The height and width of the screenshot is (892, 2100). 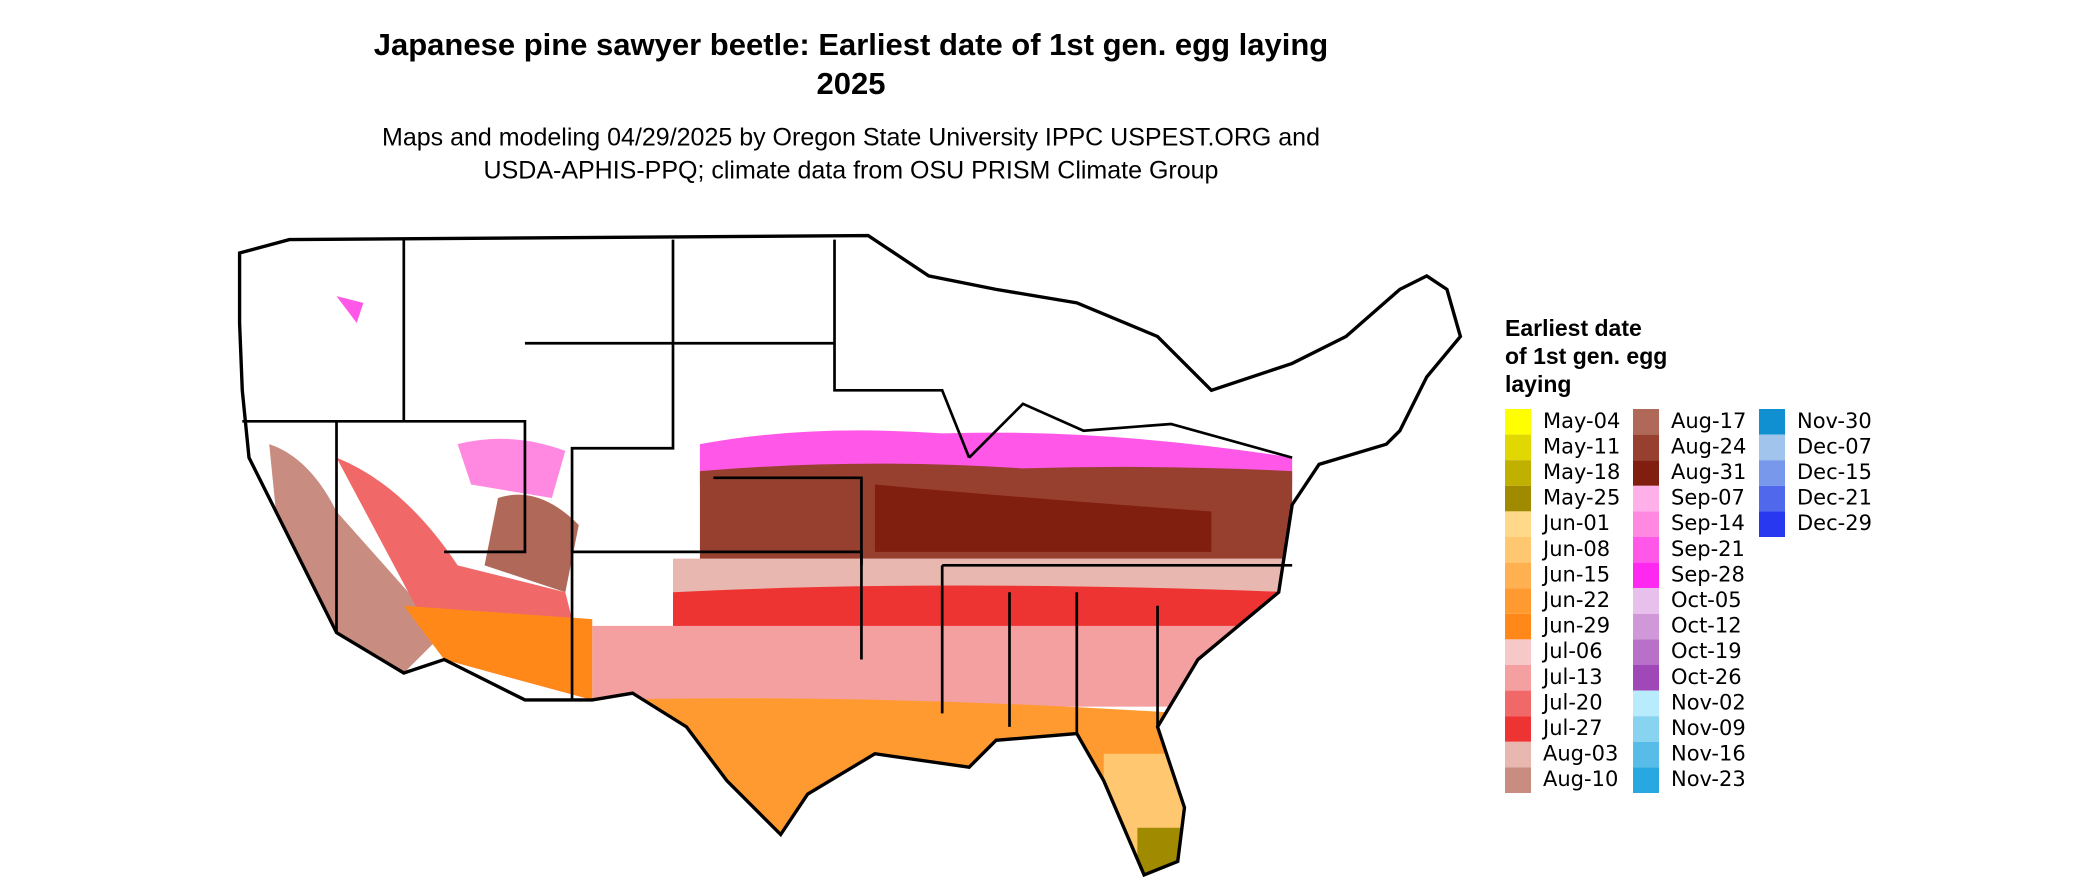 I want to click on title: 2025, so click(x=851, y=83).